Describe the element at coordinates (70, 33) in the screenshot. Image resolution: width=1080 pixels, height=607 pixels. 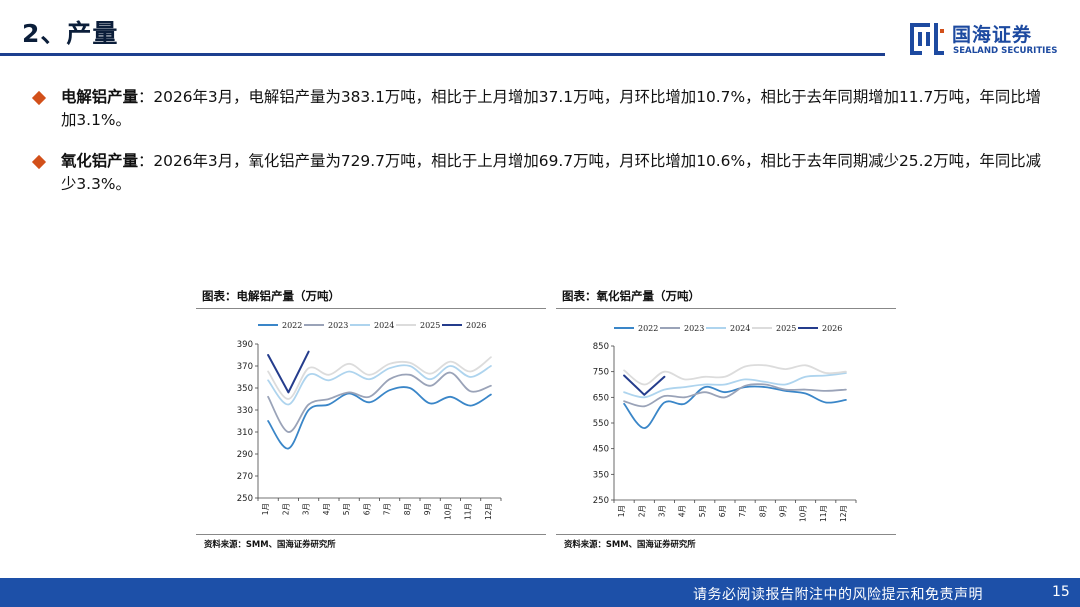
I see `page-title: 2、产量` at that location.